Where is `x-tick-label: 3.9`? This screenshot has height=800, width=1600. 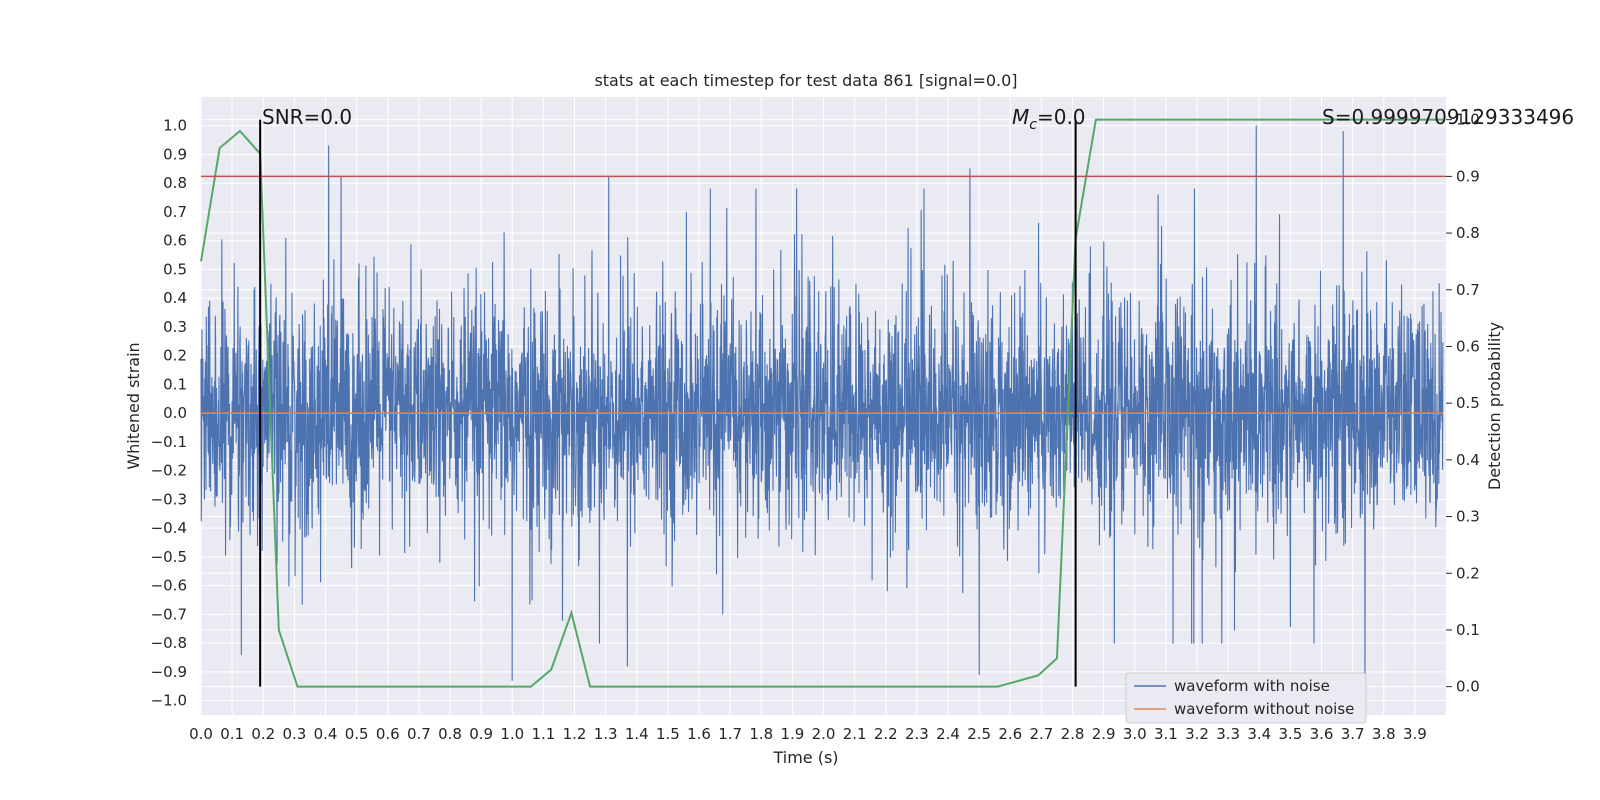
x-tick-label: 3.9 is located at coordinates (1415, 734).